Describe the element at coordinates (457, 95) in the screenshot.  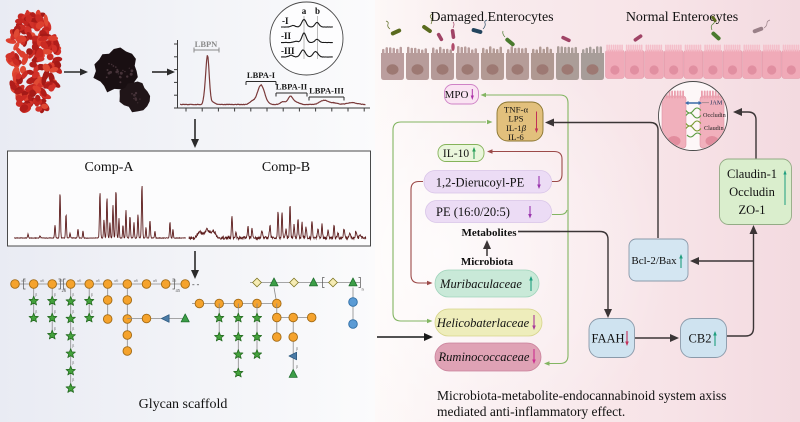
I see `svg-text: MPO` at that location.